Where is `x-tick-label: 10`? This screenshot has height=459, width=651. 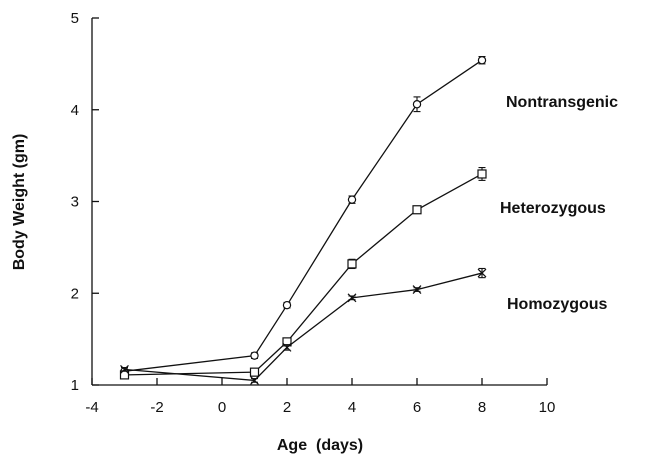
x-tick-label: 10 is located at coordinates (547, 407).